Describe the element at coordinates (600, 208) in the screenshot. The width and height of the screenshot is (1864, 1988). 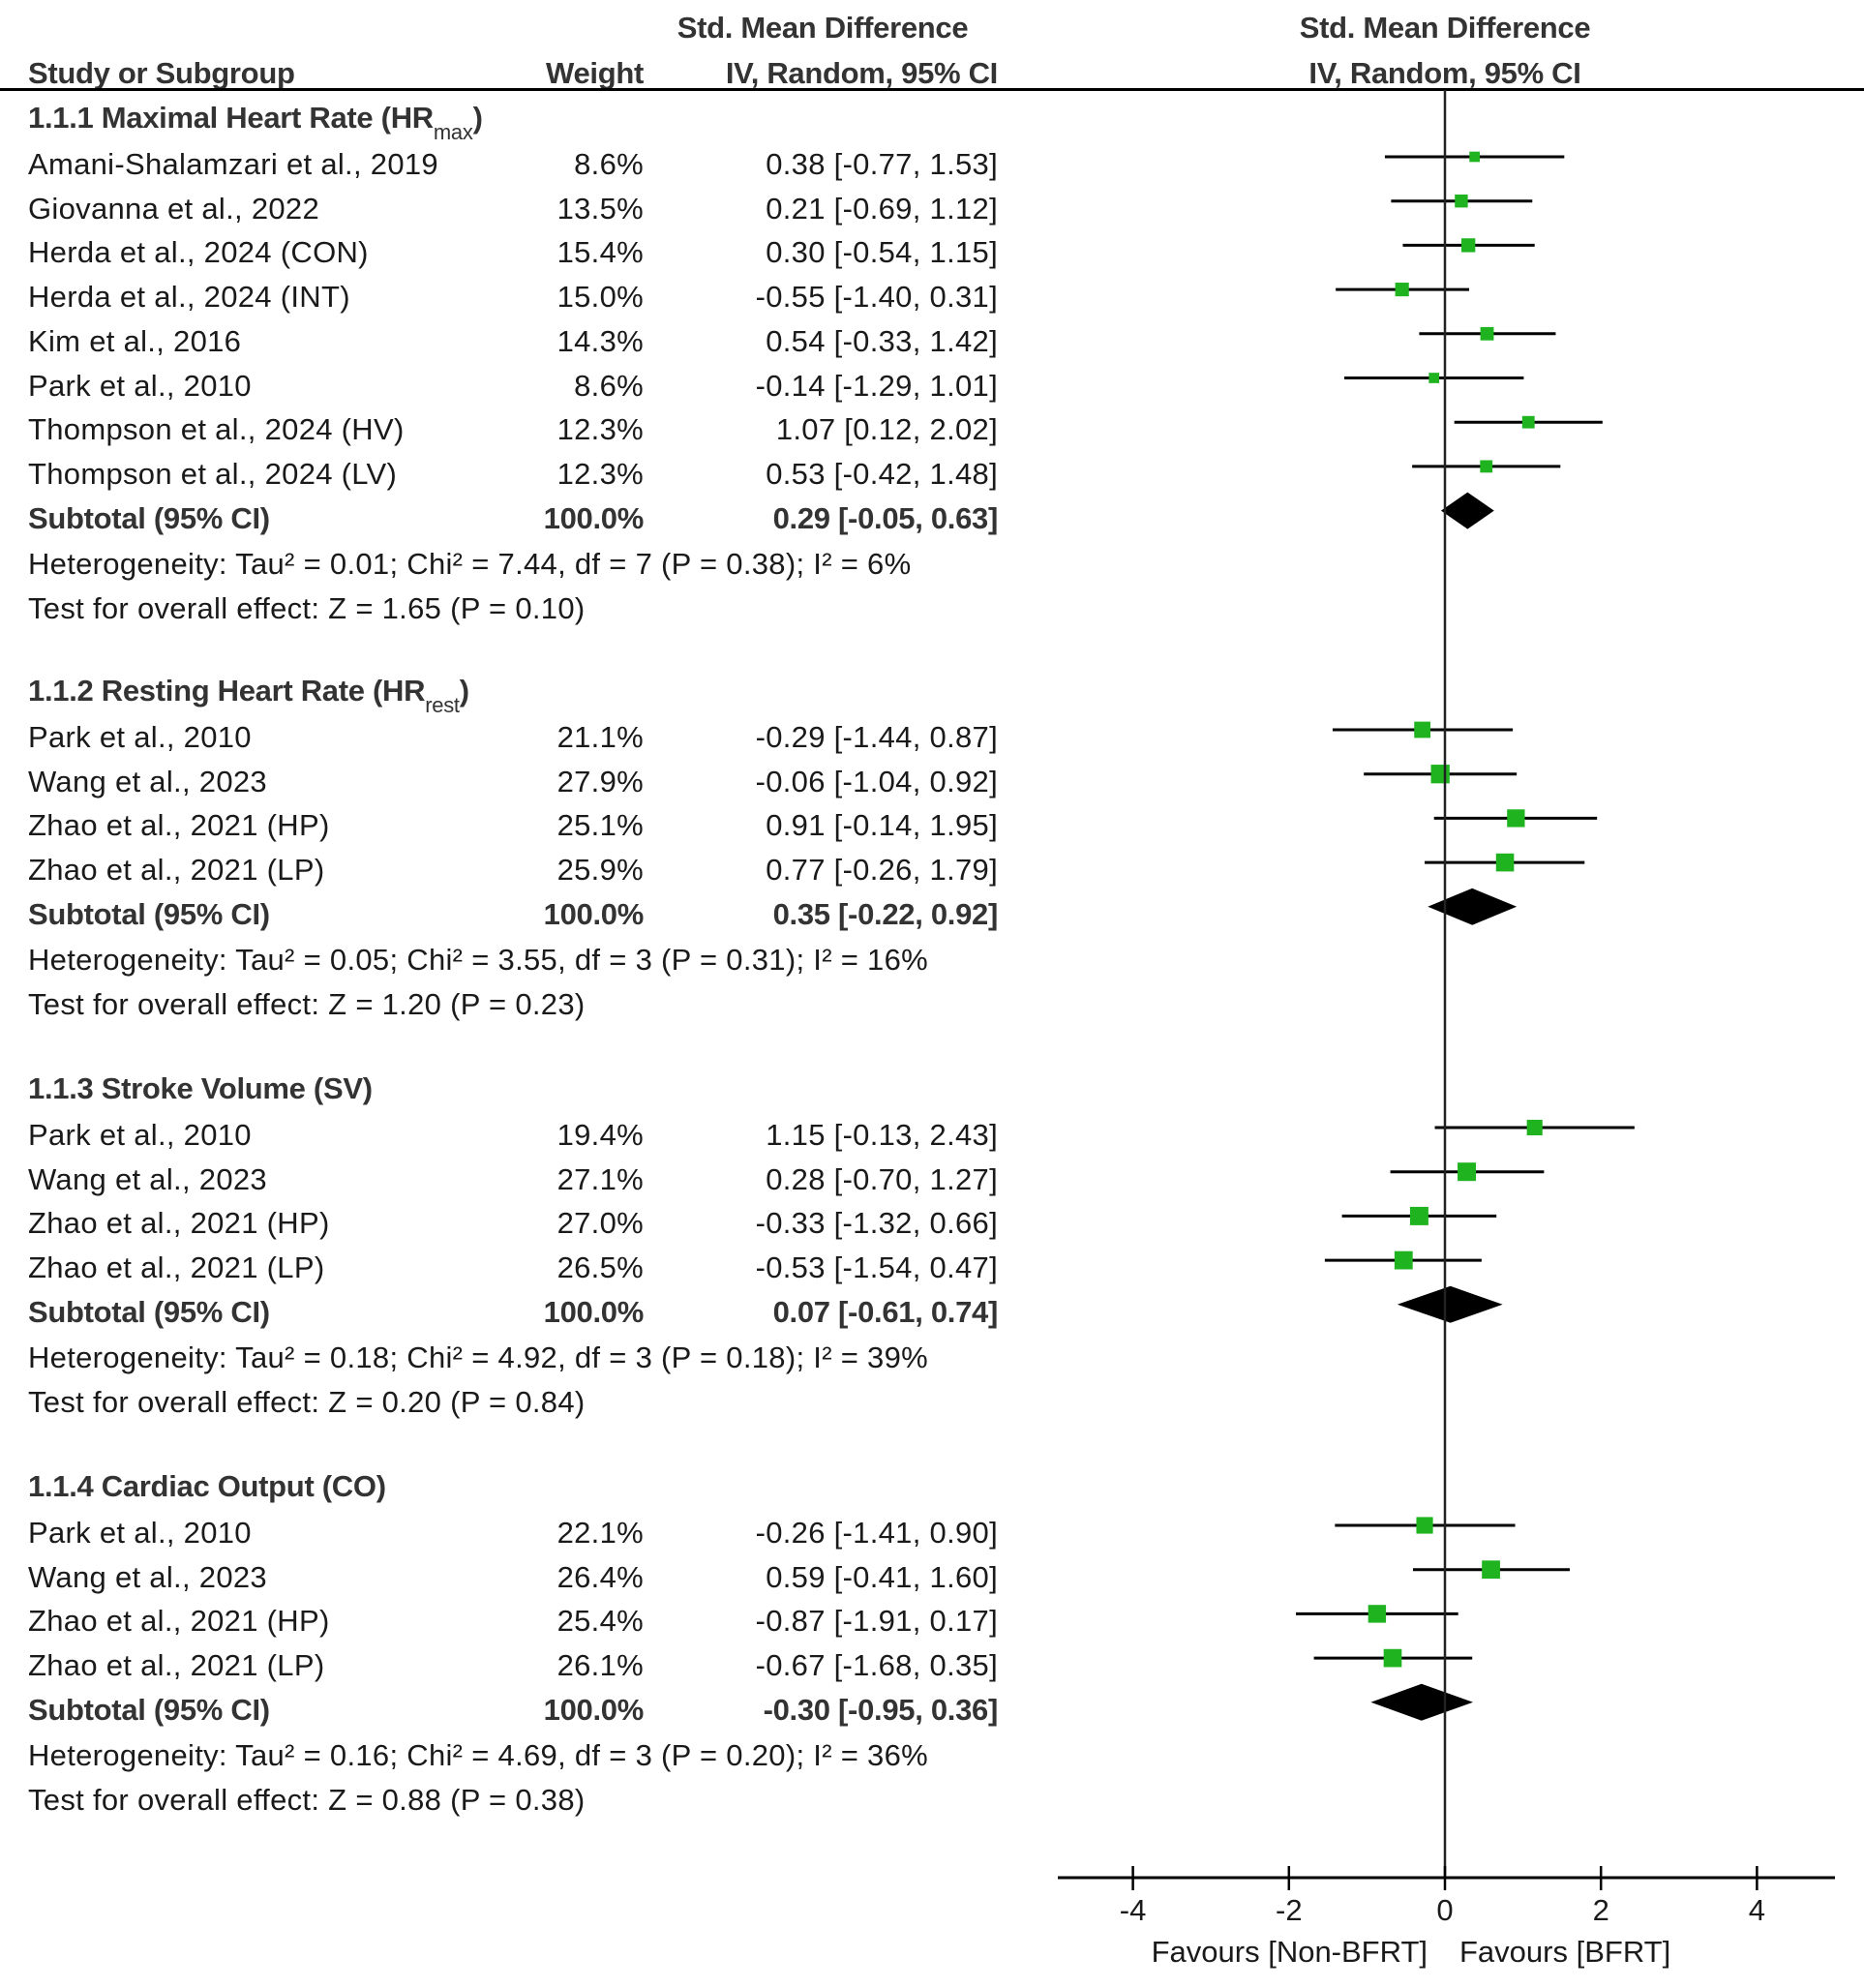
I see `study-weight: 13.5%` at that location.